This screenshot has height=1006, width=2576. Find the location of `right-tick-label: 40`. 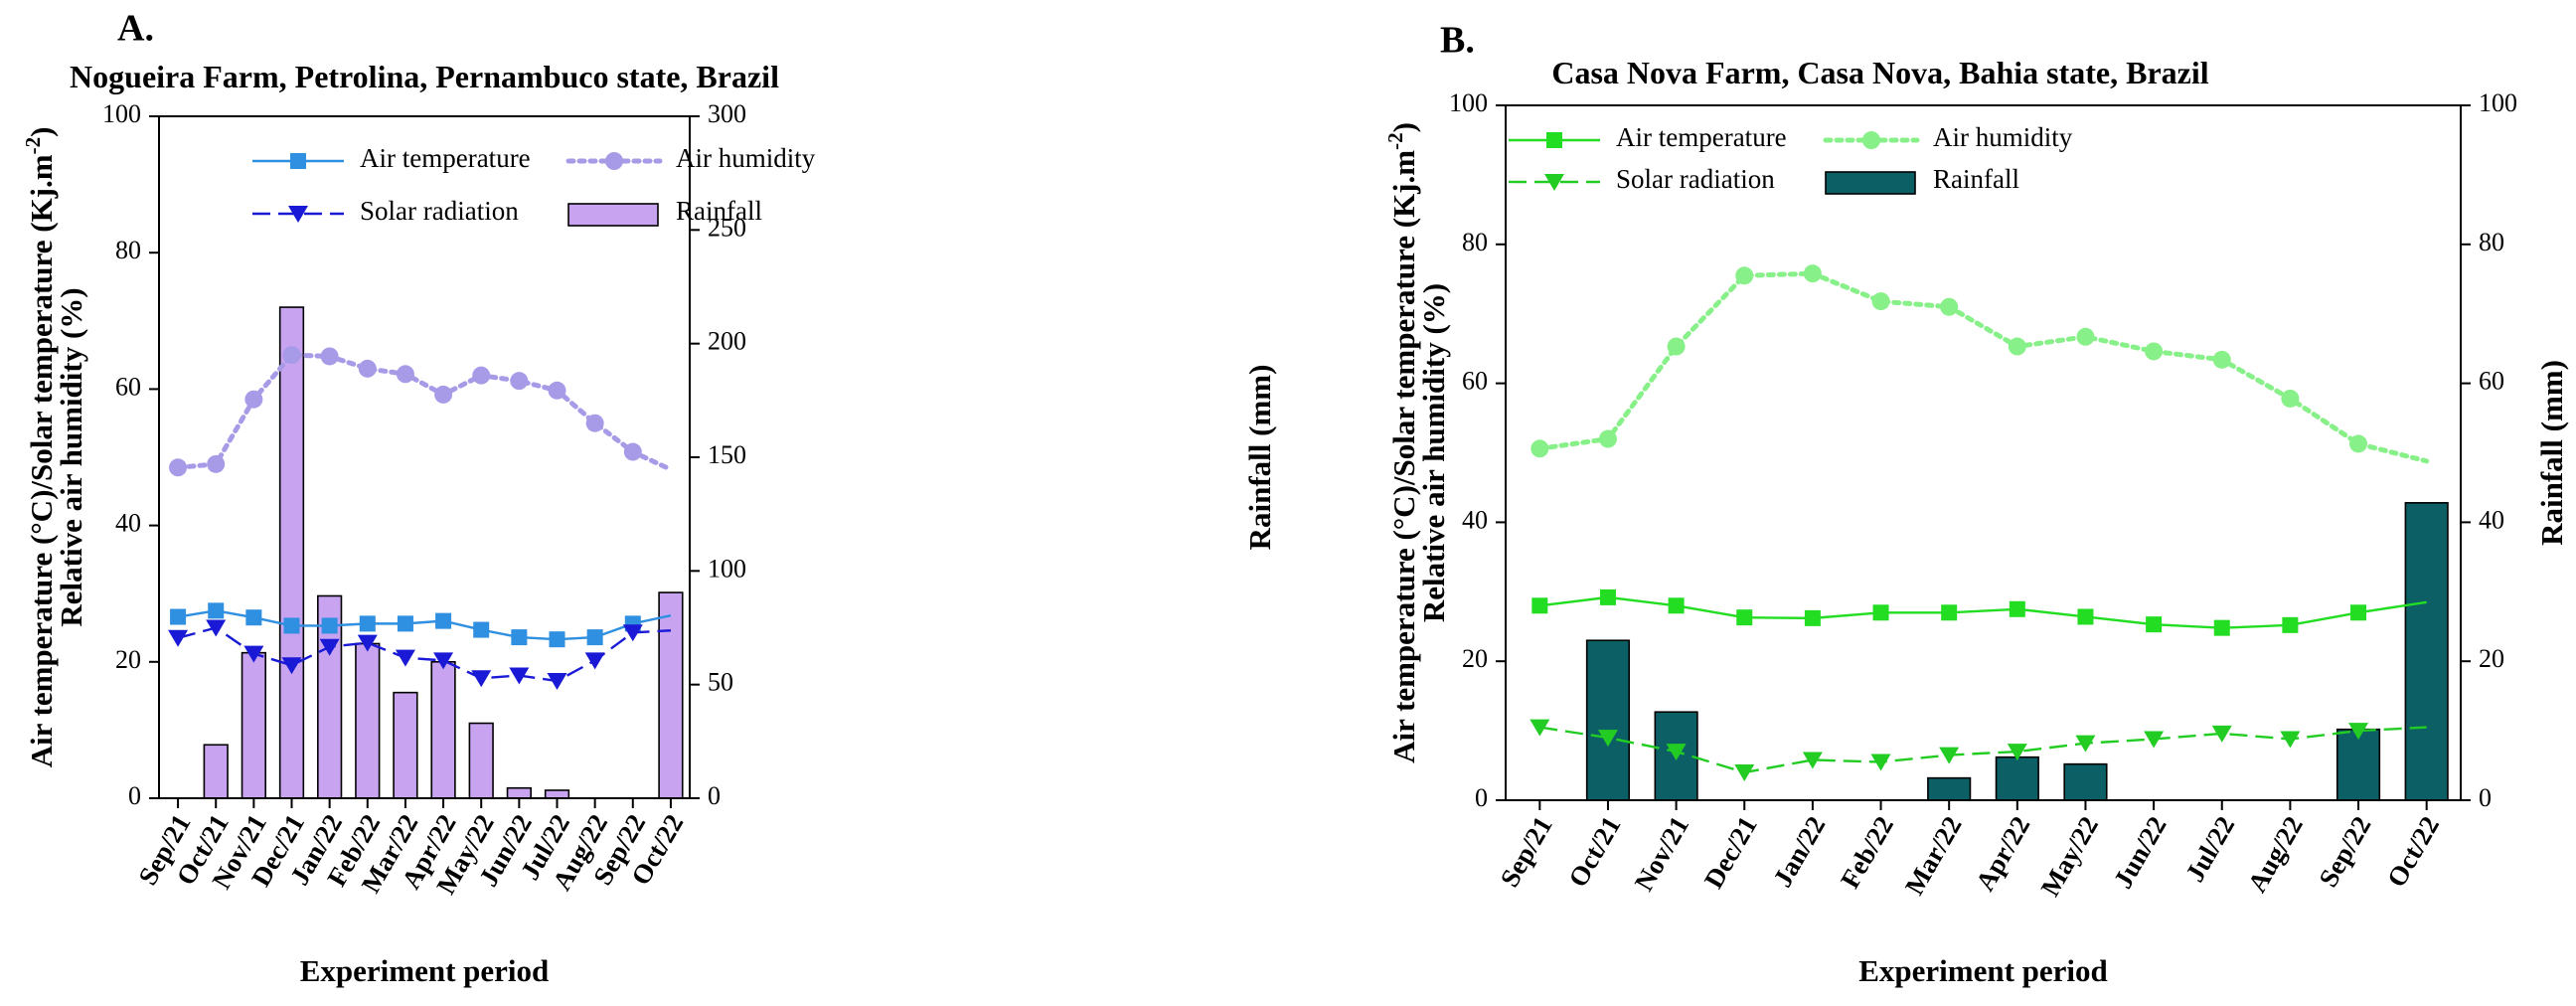

right-tick-label: 40 is located at coordinates (2491, 519).